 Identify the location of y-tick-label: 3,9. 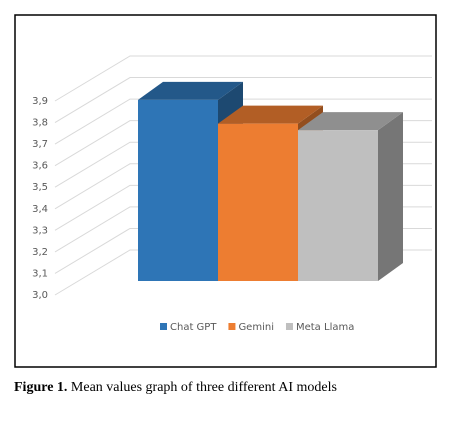
(40, 101).